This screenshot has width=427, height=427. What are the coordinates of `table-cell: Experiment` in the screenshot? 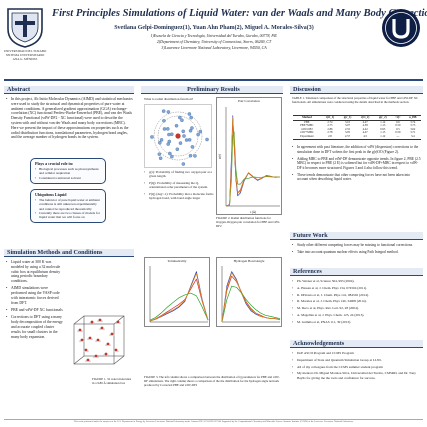 It's located at (307, 137).